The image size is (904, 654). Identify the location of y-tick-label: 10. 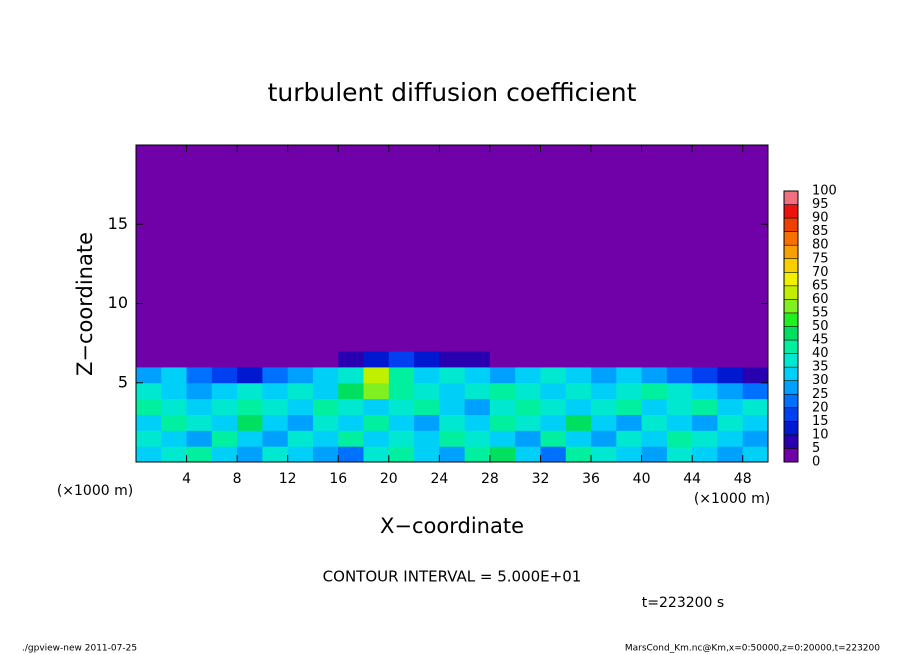
(118, 302).